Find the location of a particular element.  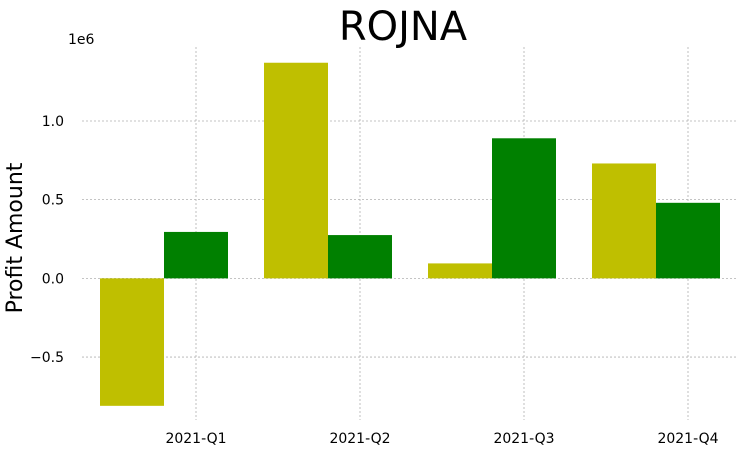

y-axis-label: Profit Amount is located at coordinates (15, 237).